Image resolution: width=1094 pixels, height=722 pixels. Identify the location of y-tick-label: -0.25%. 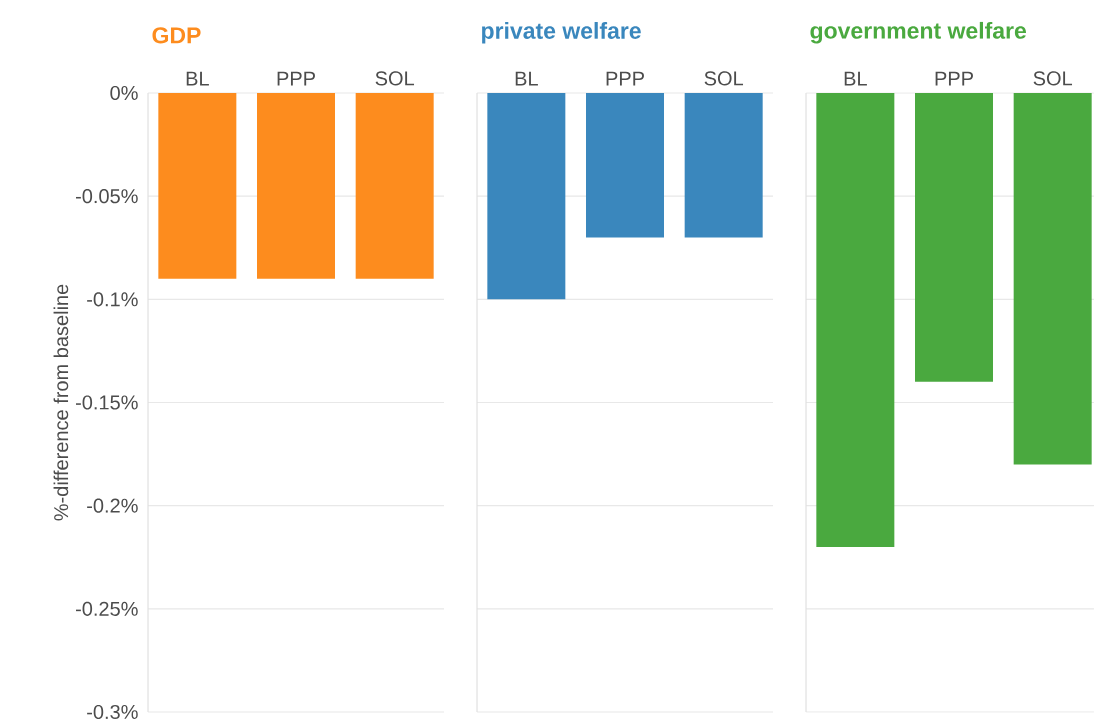
(107, 608).